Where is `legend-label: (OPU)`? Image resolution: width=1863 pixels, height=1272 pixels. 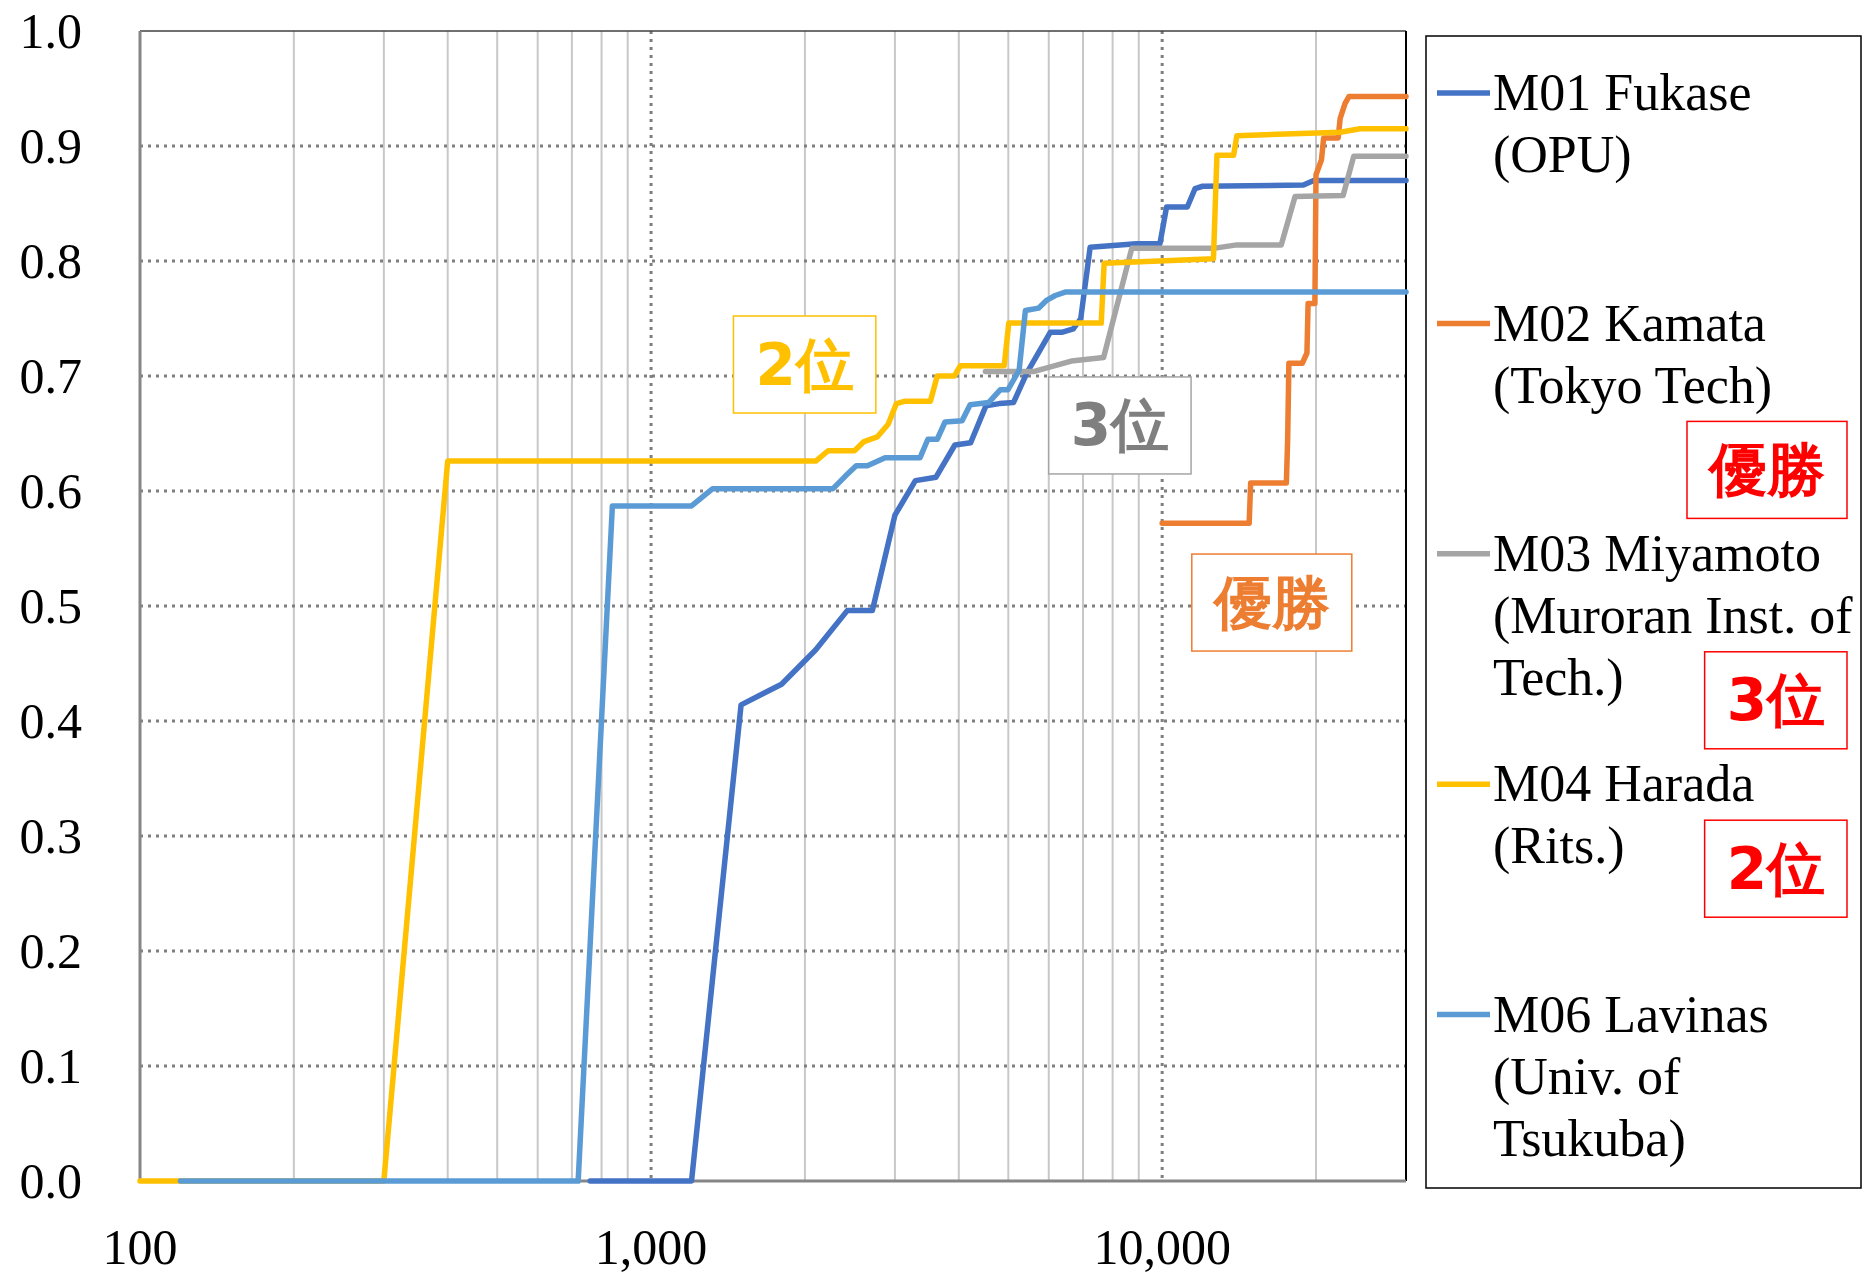 legend-label: (OPU) is located at coordinates (1562, 155).